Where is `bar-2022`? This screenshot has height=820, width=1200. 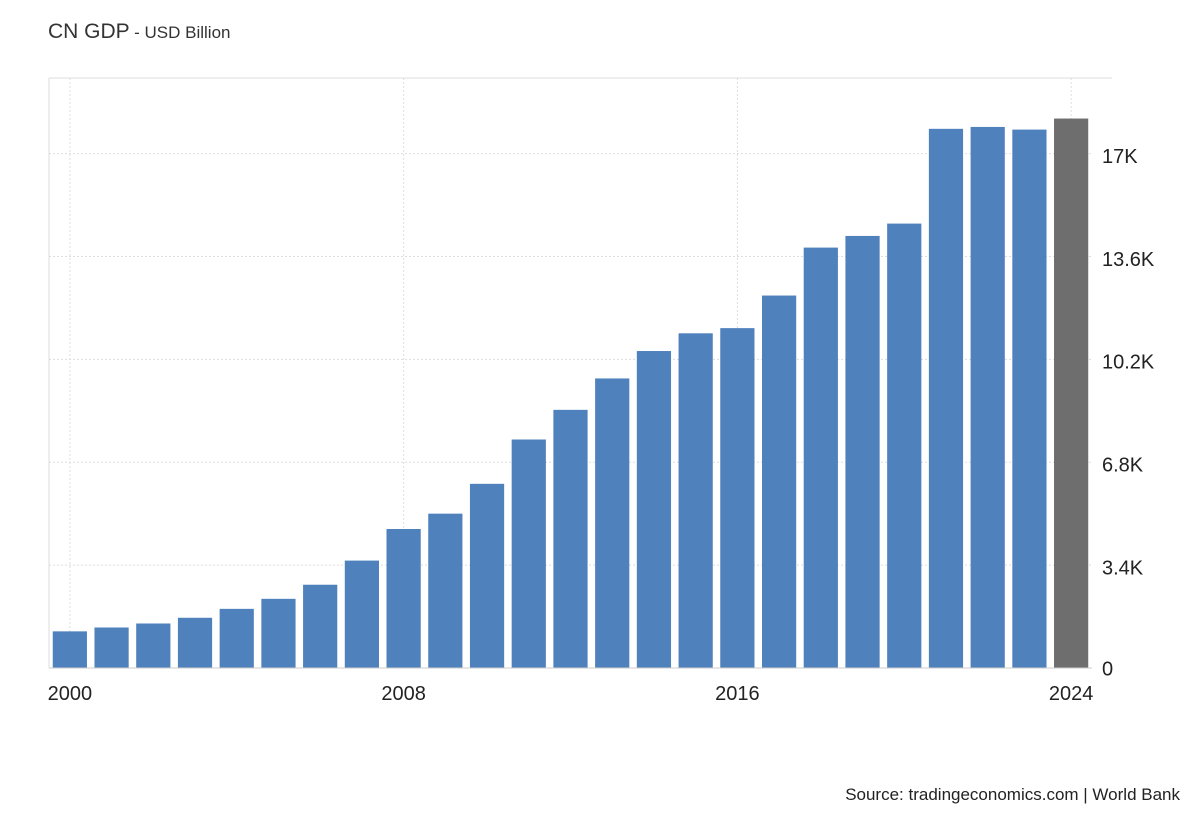
bar-2022 is located at coordinates (987, 397).